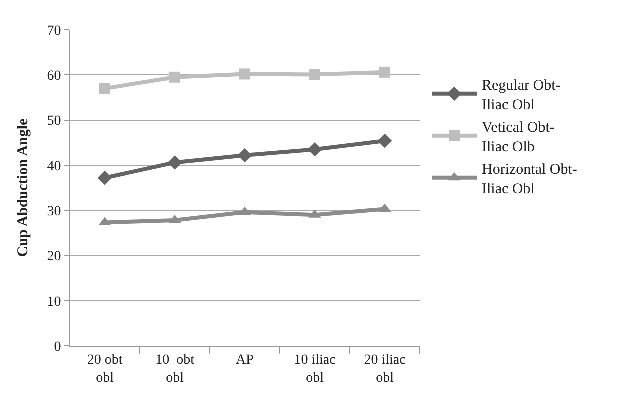 This screenshot has height=416, width=620. I want to click on x-tick-label: 10 iliac obl, so click(315, 369).